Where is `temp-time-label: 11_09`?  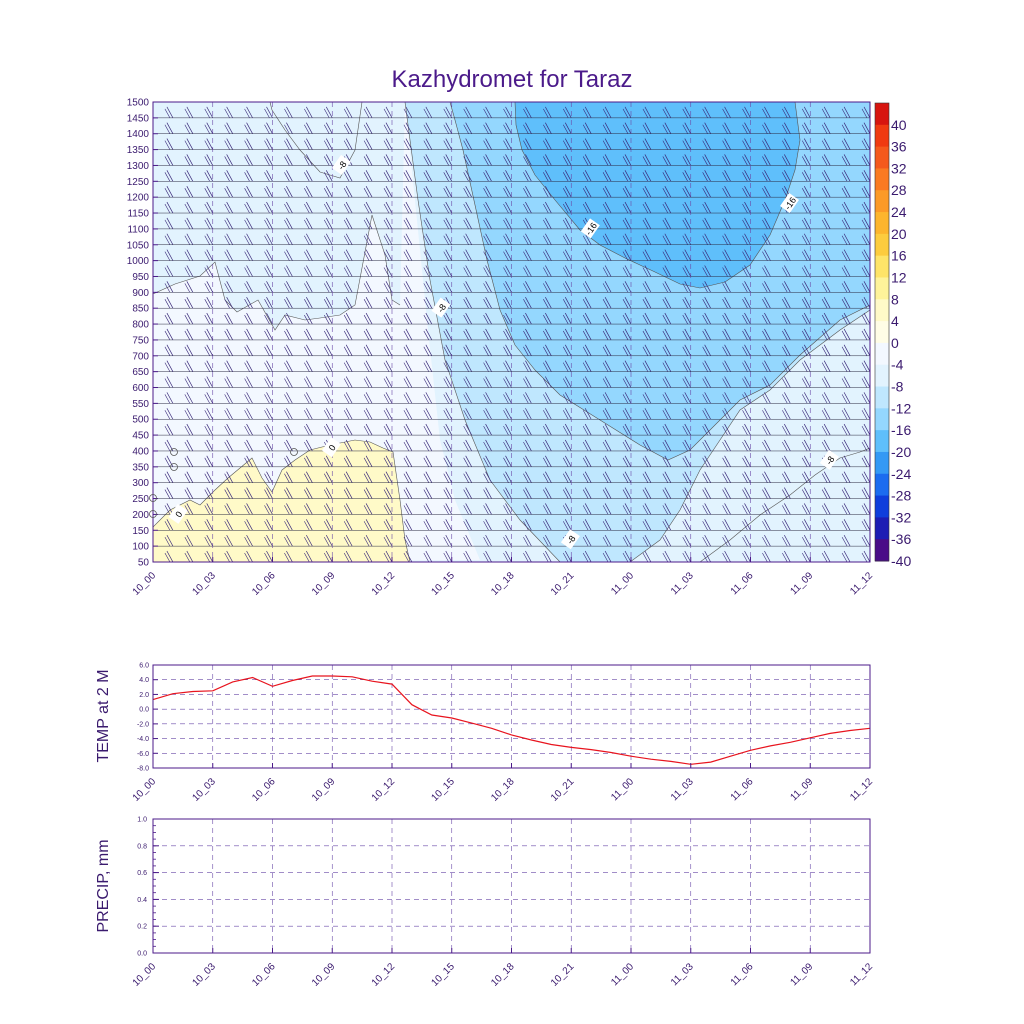 temp-time-label: 11_09 is located at coordinates (801, 789).